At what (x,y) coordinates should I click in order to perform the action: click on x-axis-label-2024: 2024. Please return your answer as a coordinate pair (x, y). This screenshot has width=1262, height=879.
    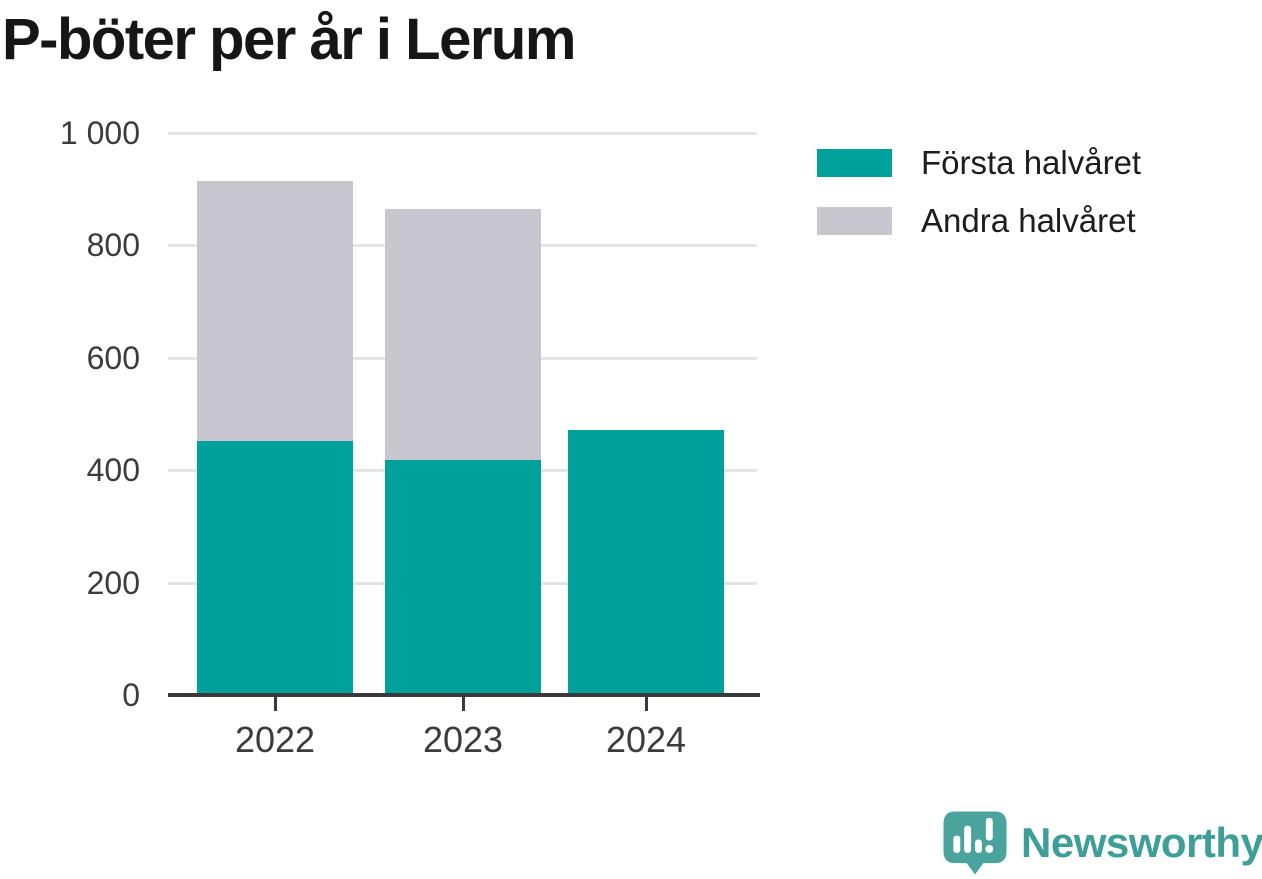
    Looking at the image, I should click on (646, 739).